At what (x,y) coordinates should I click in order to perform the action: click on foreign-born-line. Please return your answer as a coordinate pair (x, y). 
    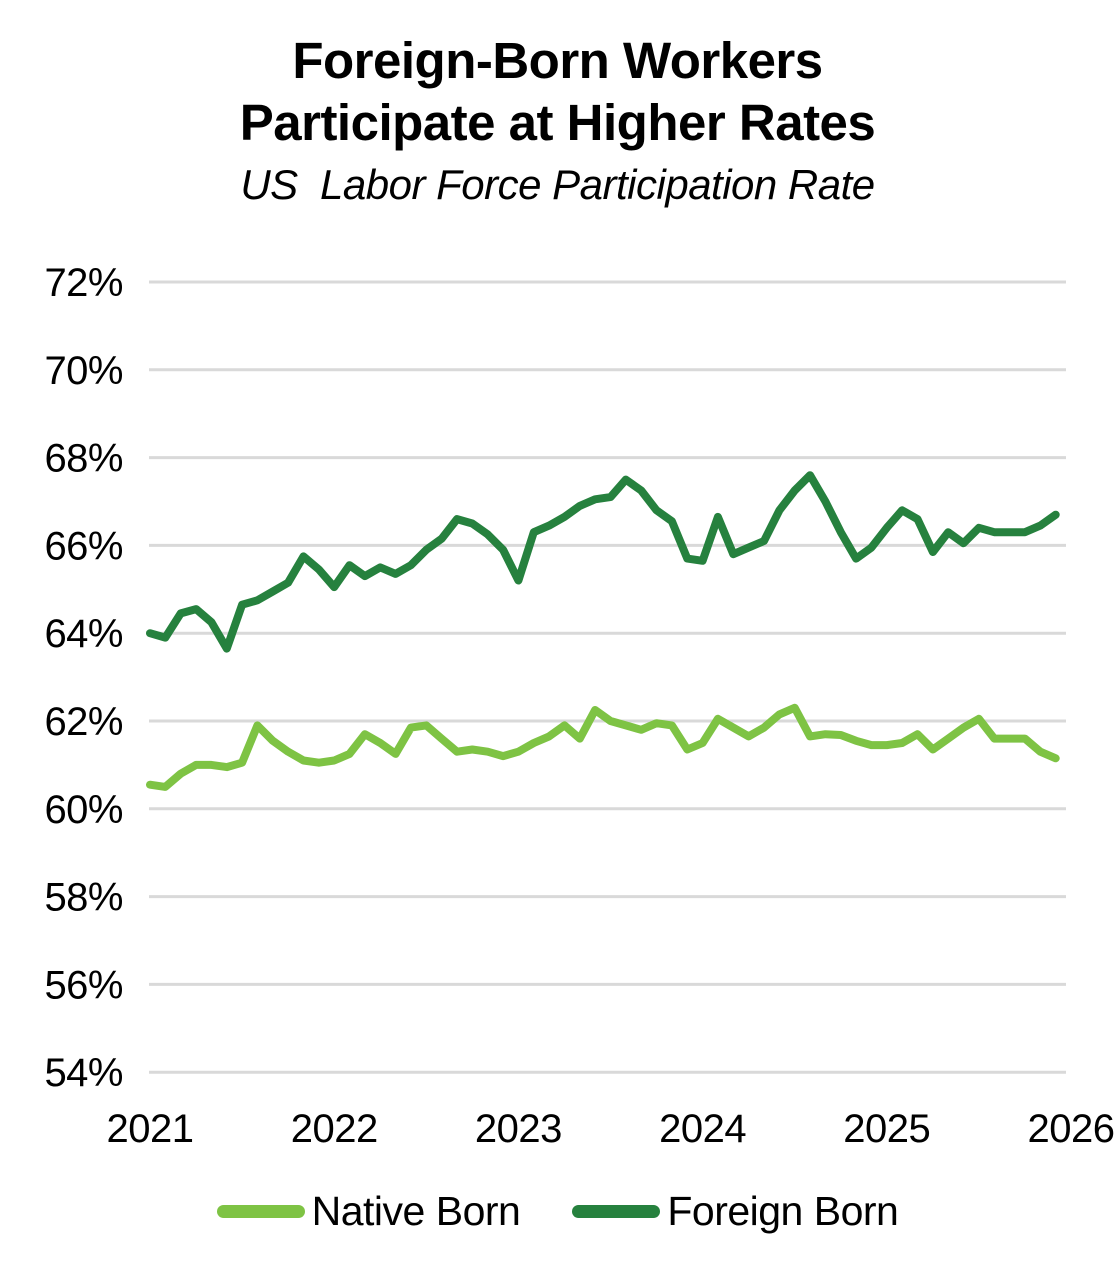
    Looking at the image, I should click on (603, 562).